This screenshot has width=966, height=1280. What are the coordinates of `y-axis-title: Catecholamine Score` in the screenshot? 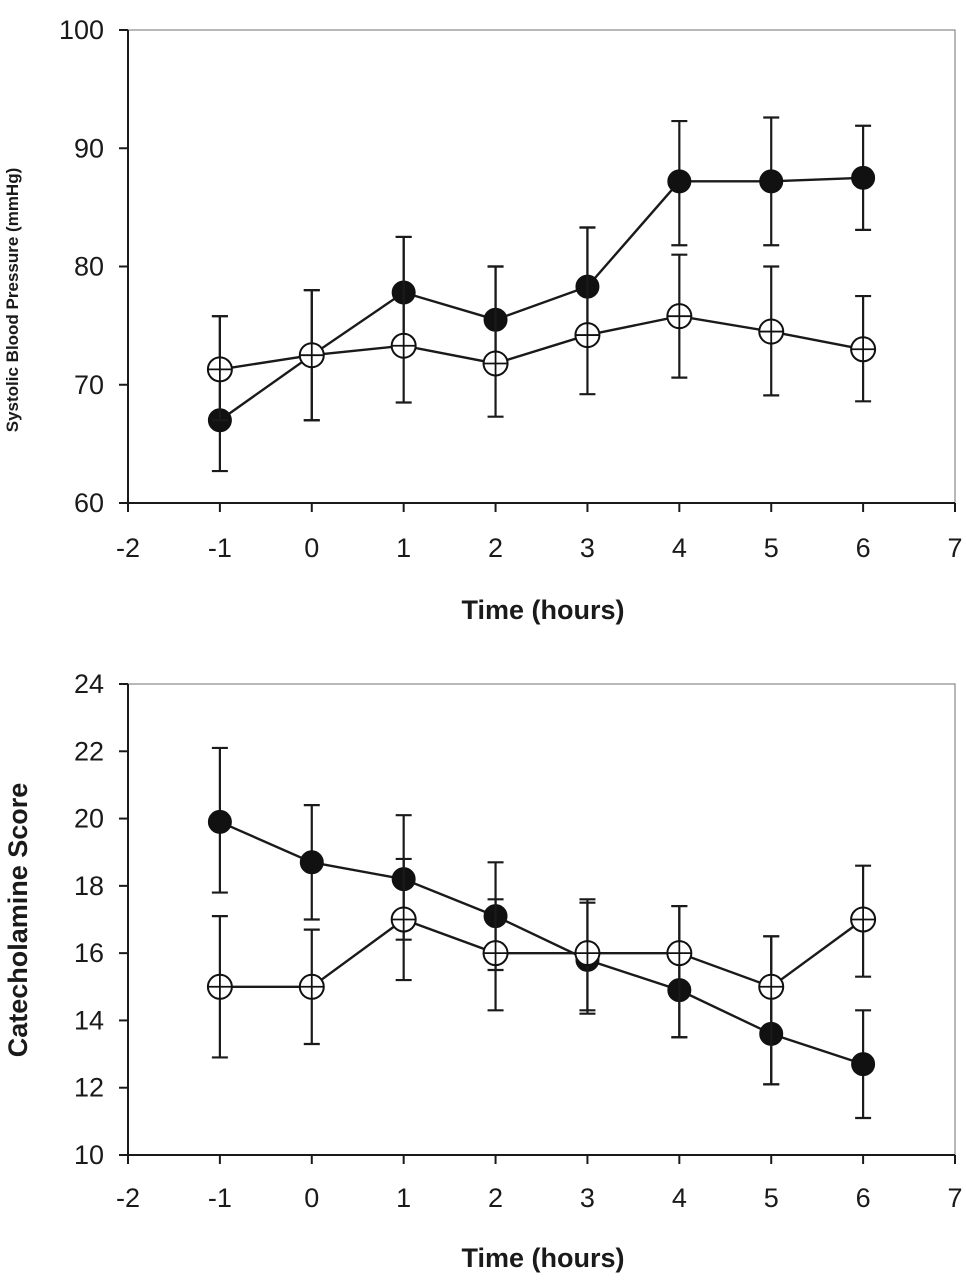 It's located at (18, 920).